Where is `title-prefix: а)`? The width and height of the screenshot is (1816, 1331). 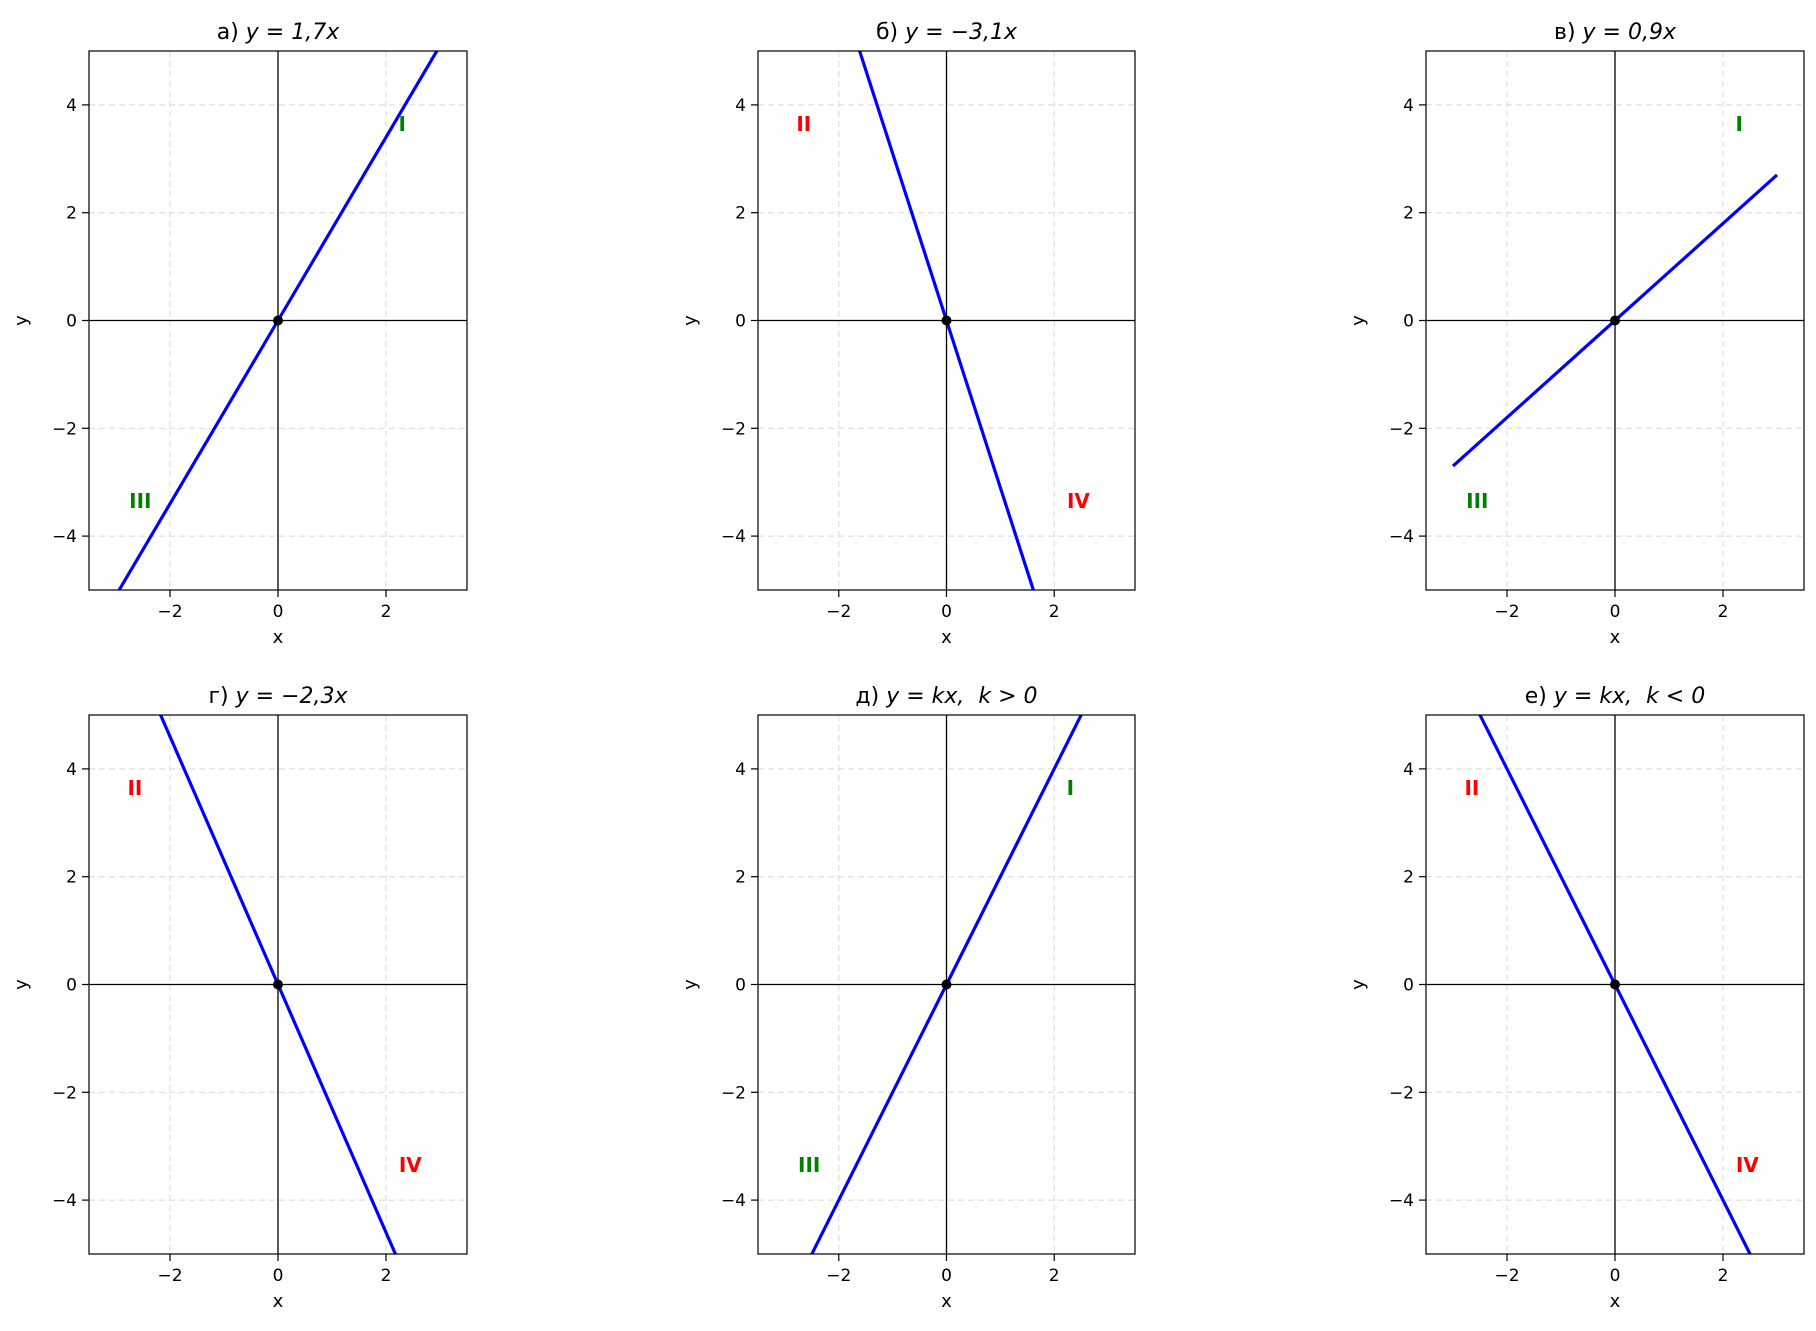
title-prefix: а) is located at coordinates (231, 32).